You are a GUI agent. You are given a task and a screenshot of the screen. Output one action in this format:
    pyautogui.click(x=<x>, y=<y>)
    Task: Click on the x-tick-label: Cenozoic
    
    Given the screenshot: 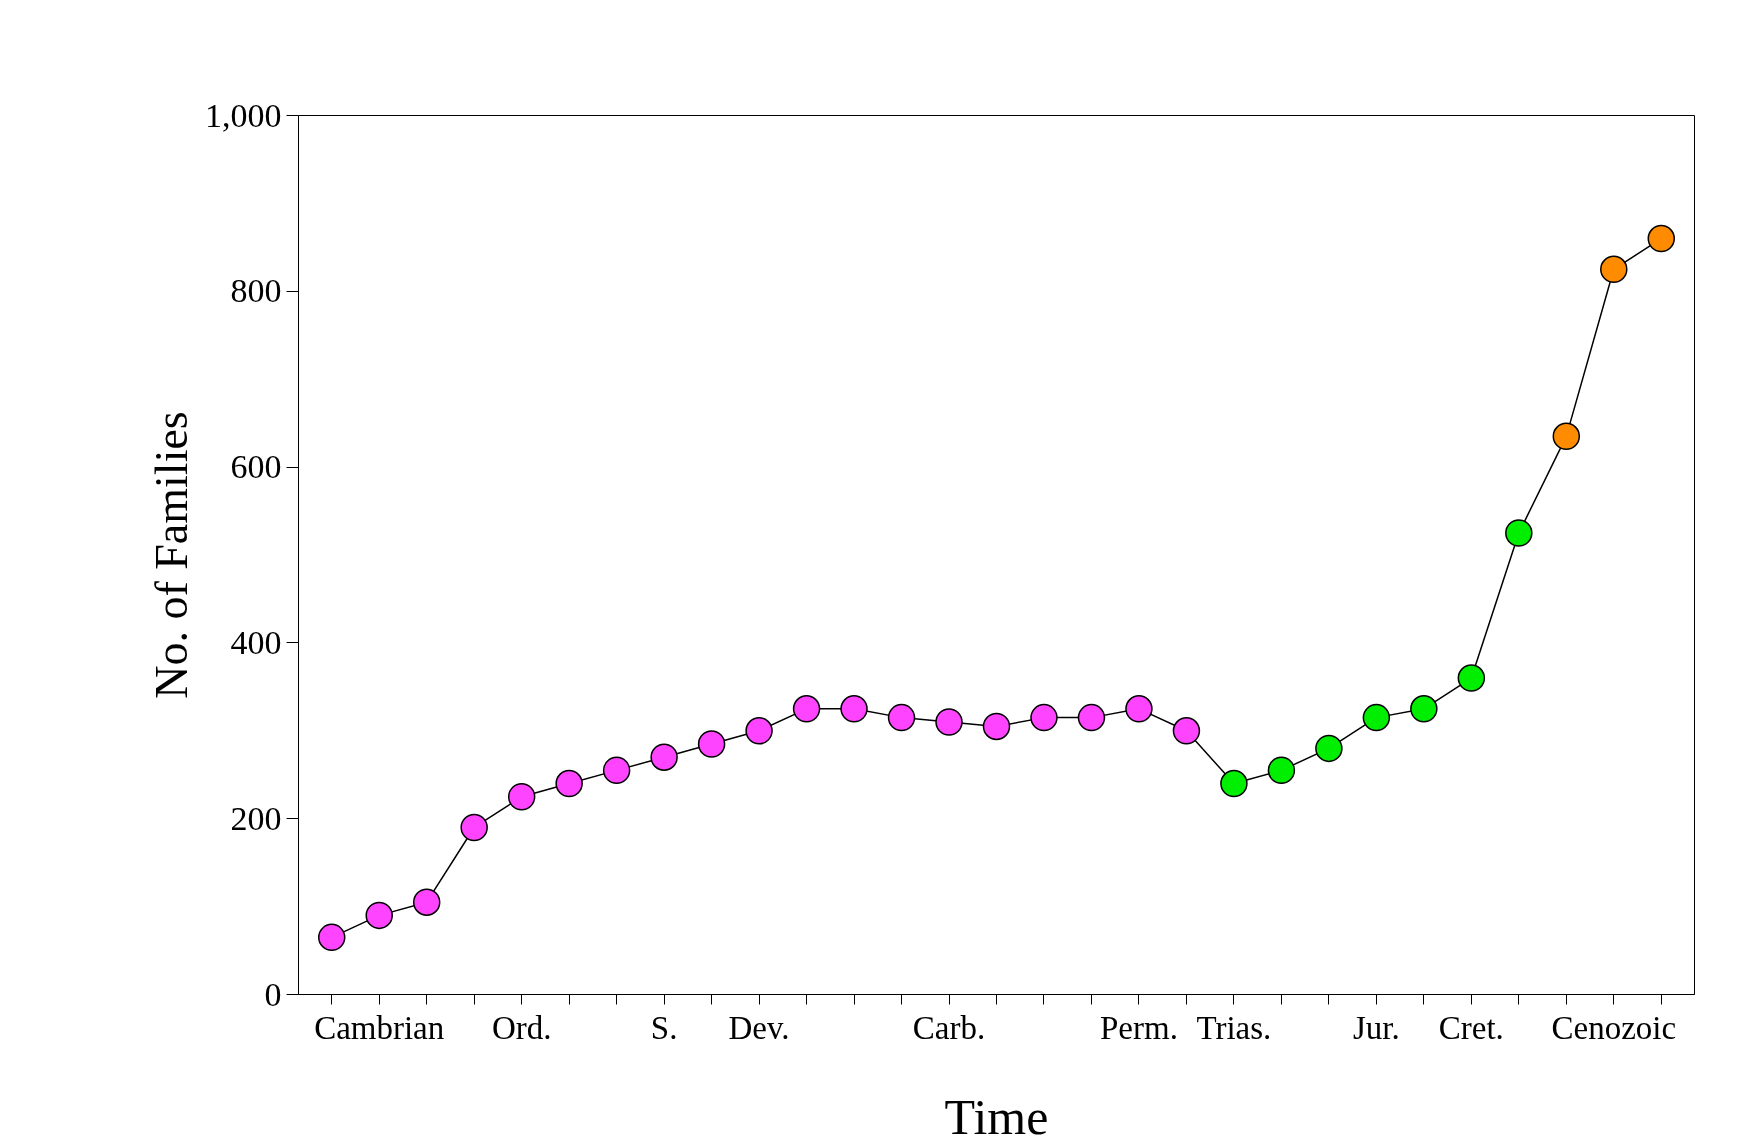 What is the action you would take?
    pyautogui.click(x=1614, y=1027)
    